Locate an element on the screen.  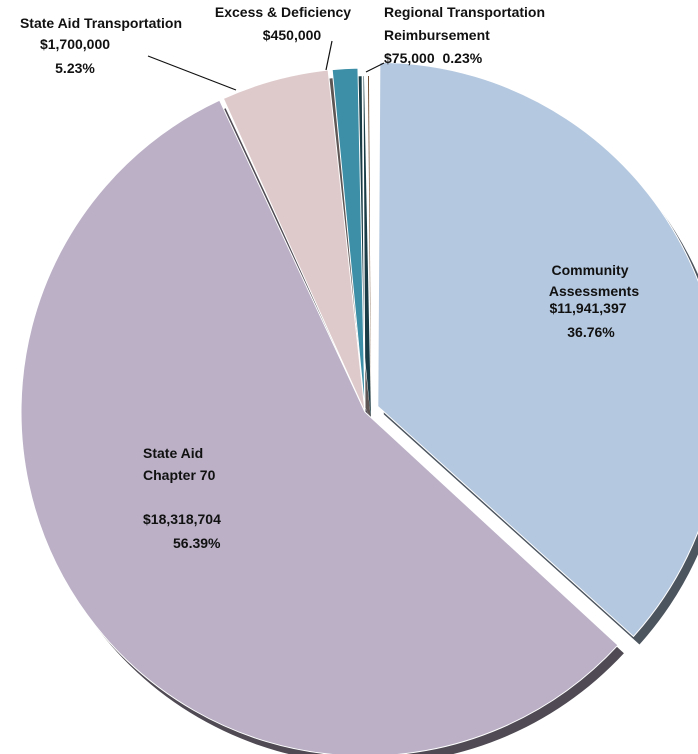
slice-label-chapter70-1: State Aid is located at coordinates (173, 453).